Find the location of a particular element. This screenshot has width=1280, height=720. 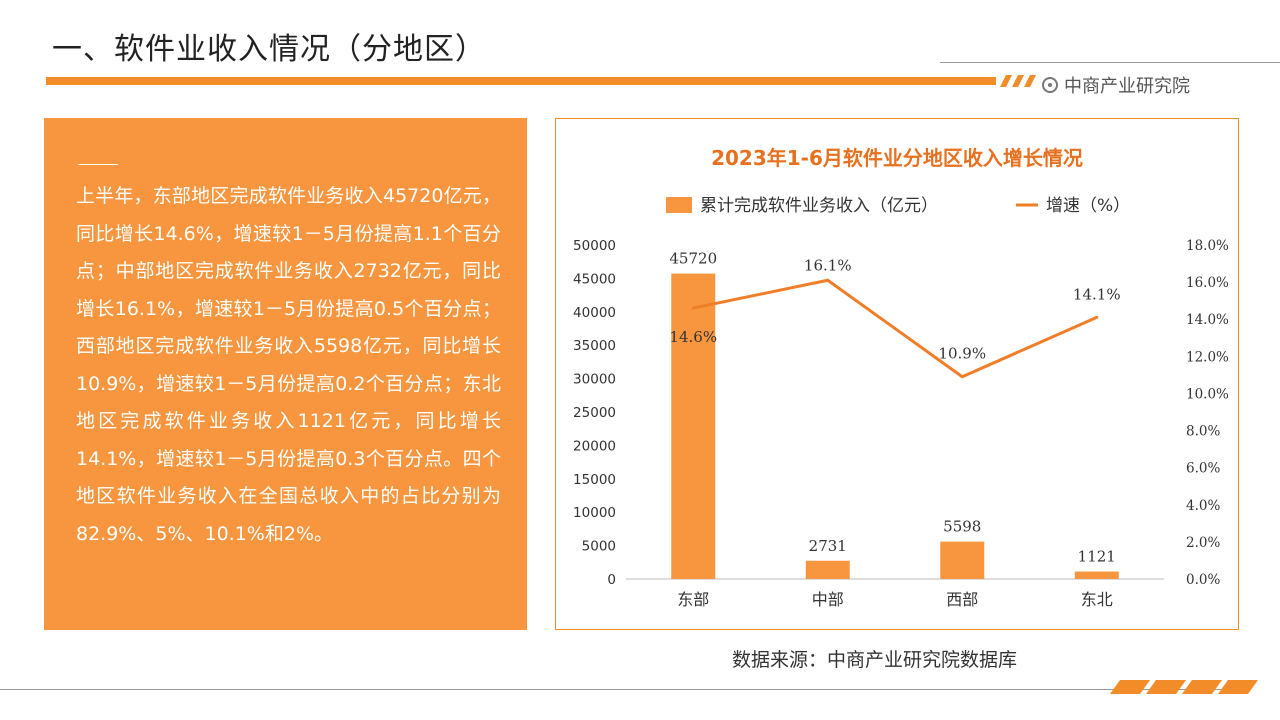

x-tick-label: 东北 is located at coordinates (1097, 599).